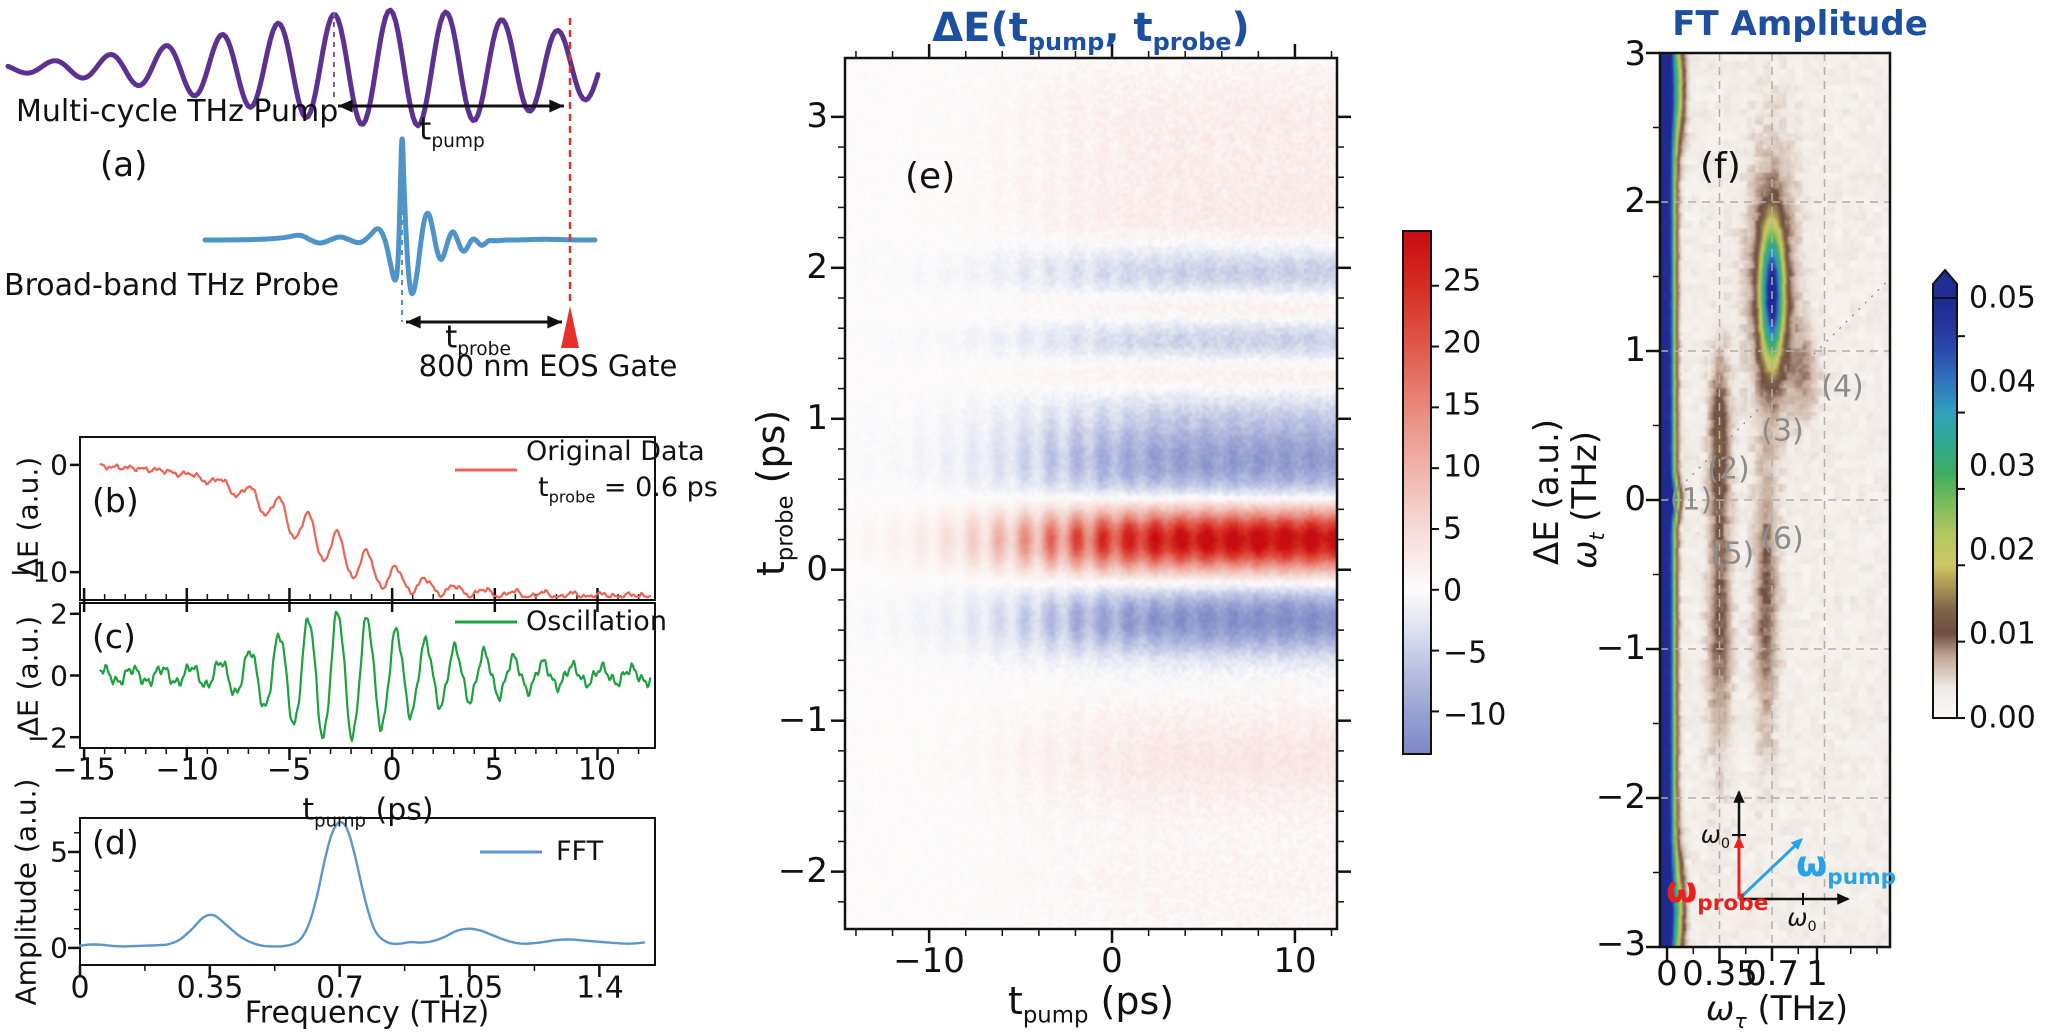 The image size is (2048, 1032). What do you see at coordinates (115, 842) in the screenshot?
I see `panel-letter-d: (d)` at bounding box center [115, 842].